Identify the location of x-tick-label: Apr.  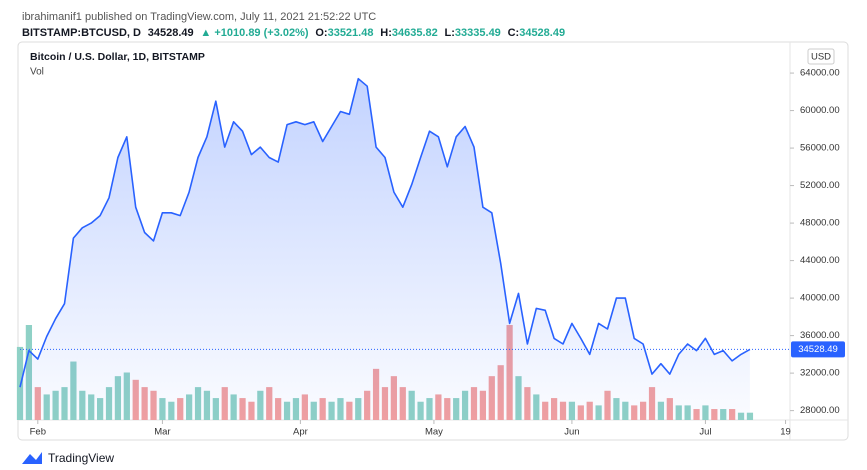
(300, 432).